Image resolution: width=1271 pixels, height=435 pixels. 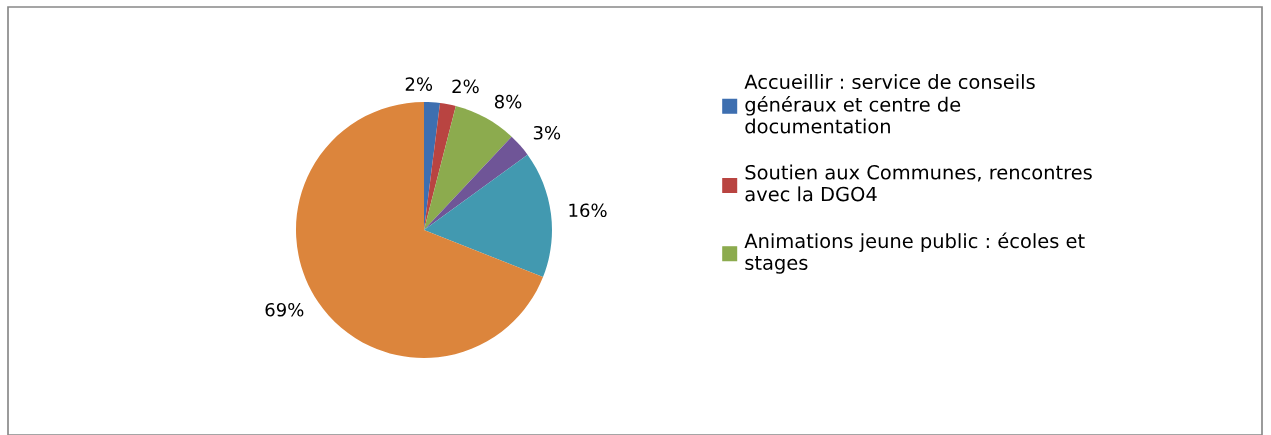 What do you see at coordinates (918, 183) in the screenshot?
I see `legend-label: Soutien aux Communes, rencontres avec la DGO4` at bounding box center [918, 183].